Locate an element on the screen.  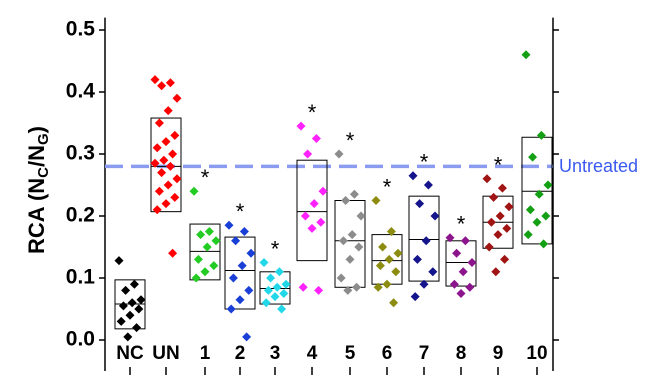
ylabel-part: G is located at coordinates (43, 139).